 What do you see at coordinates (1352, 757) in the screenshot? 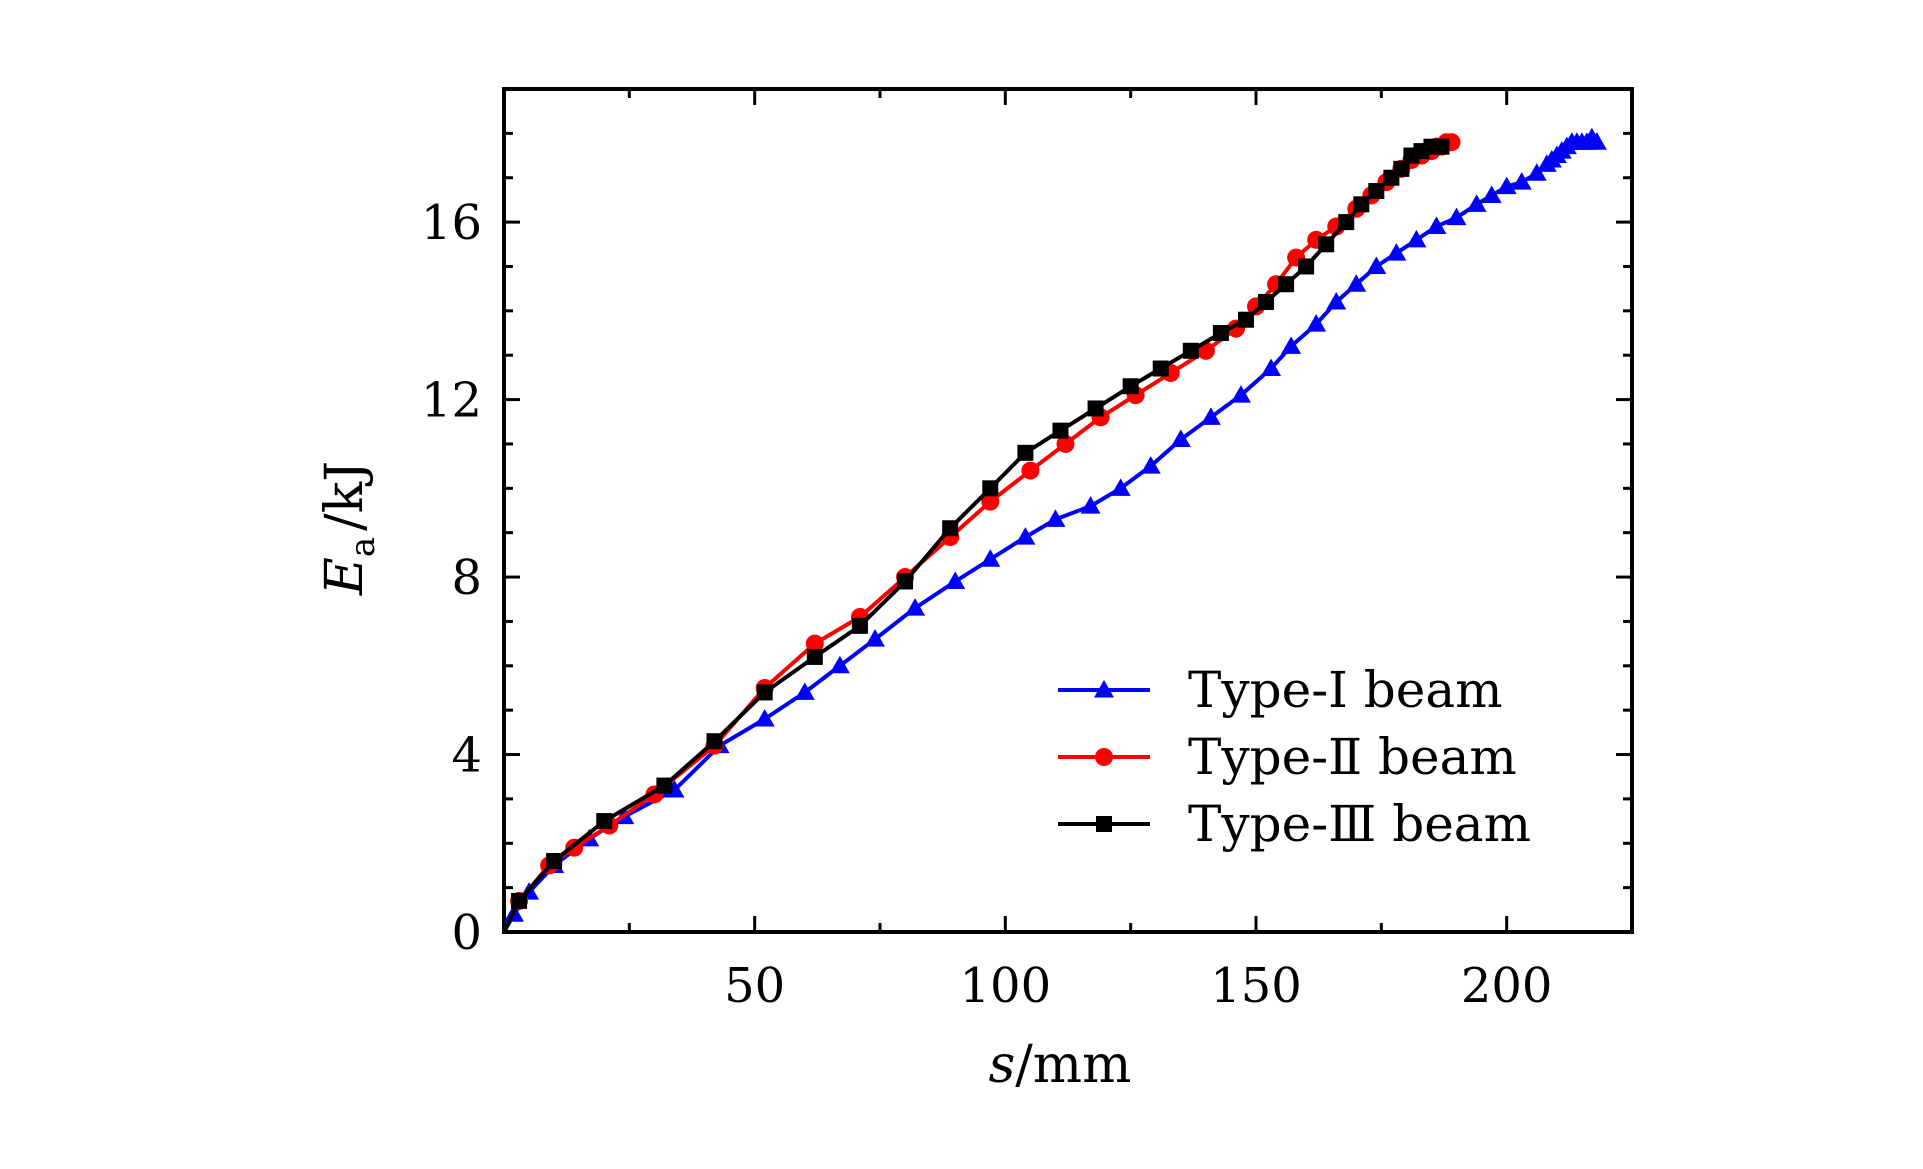
I see `legend-label: Type-Ⅱ beam` at bounding box center [1352, 757].